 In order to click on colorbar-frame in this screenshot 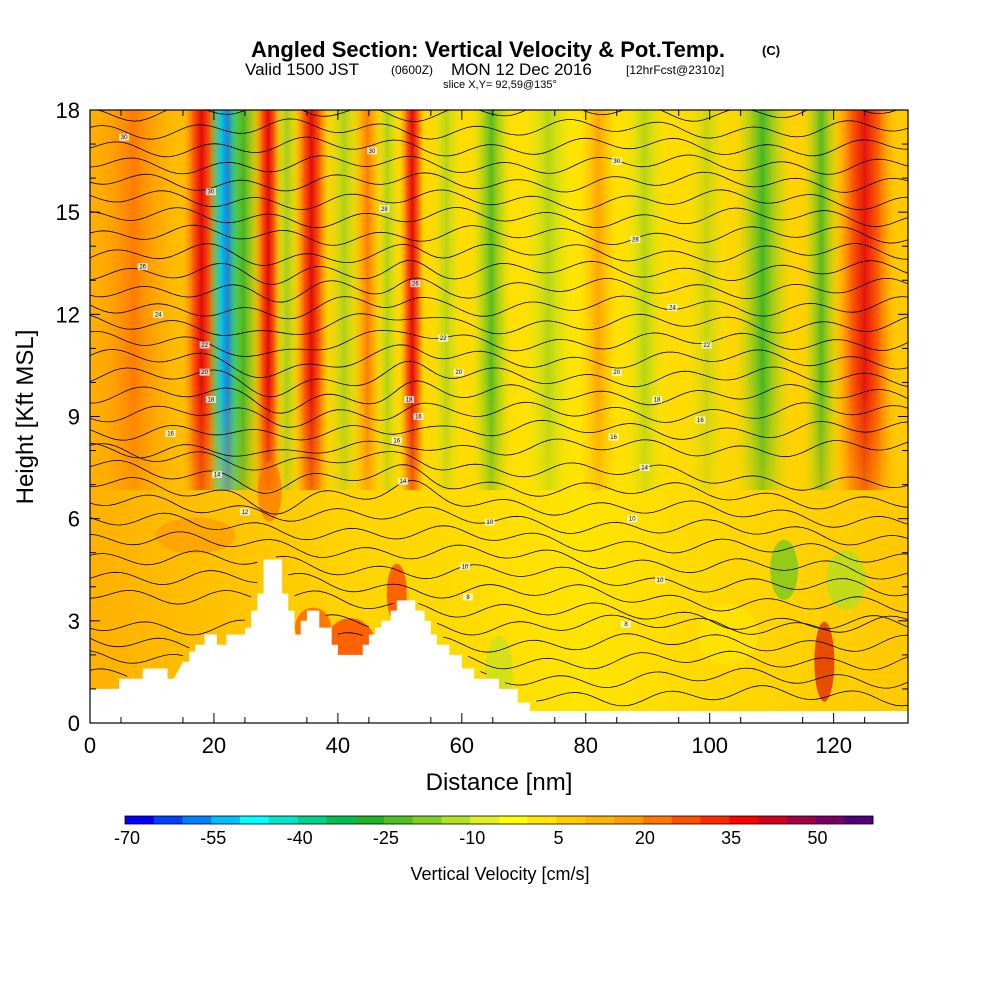, I will do `click(499, 820)`.